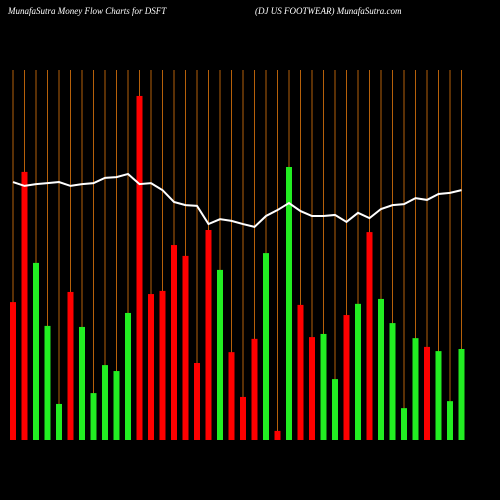  I want to click on money-flow-line, so click(237, 200).